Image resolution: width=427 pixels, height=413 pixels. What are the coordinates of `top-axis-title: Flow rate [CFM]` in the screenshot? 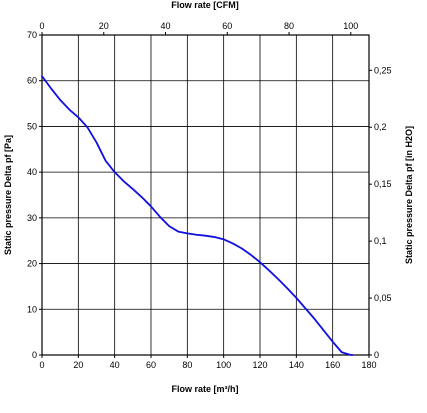 It's located at (205, 5).